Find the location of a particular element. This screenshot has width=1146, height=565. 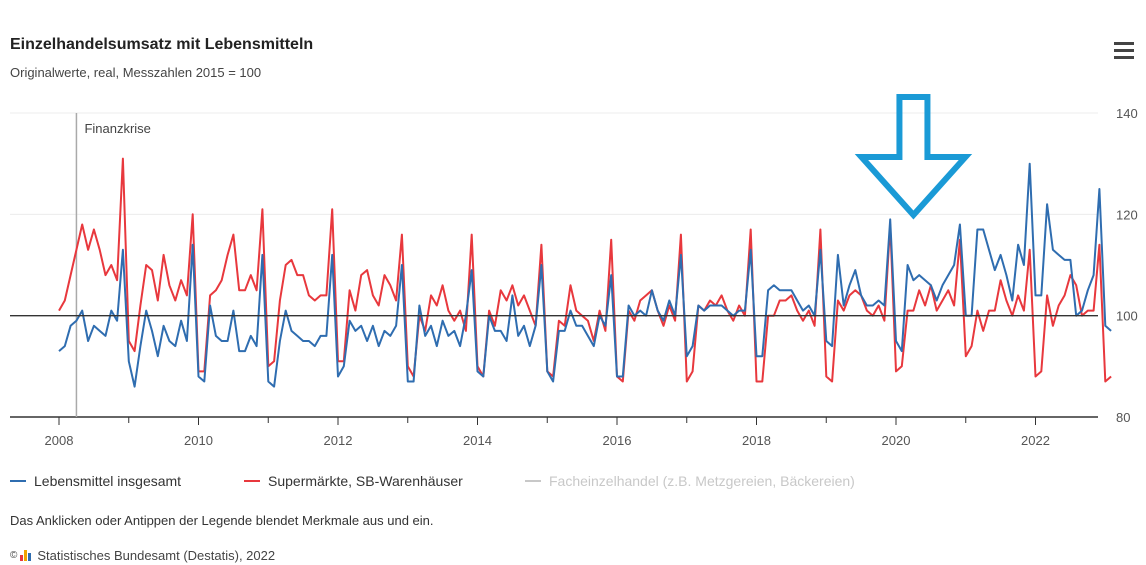

y-tick-label: 140 is located at coordinates (1127, 113).